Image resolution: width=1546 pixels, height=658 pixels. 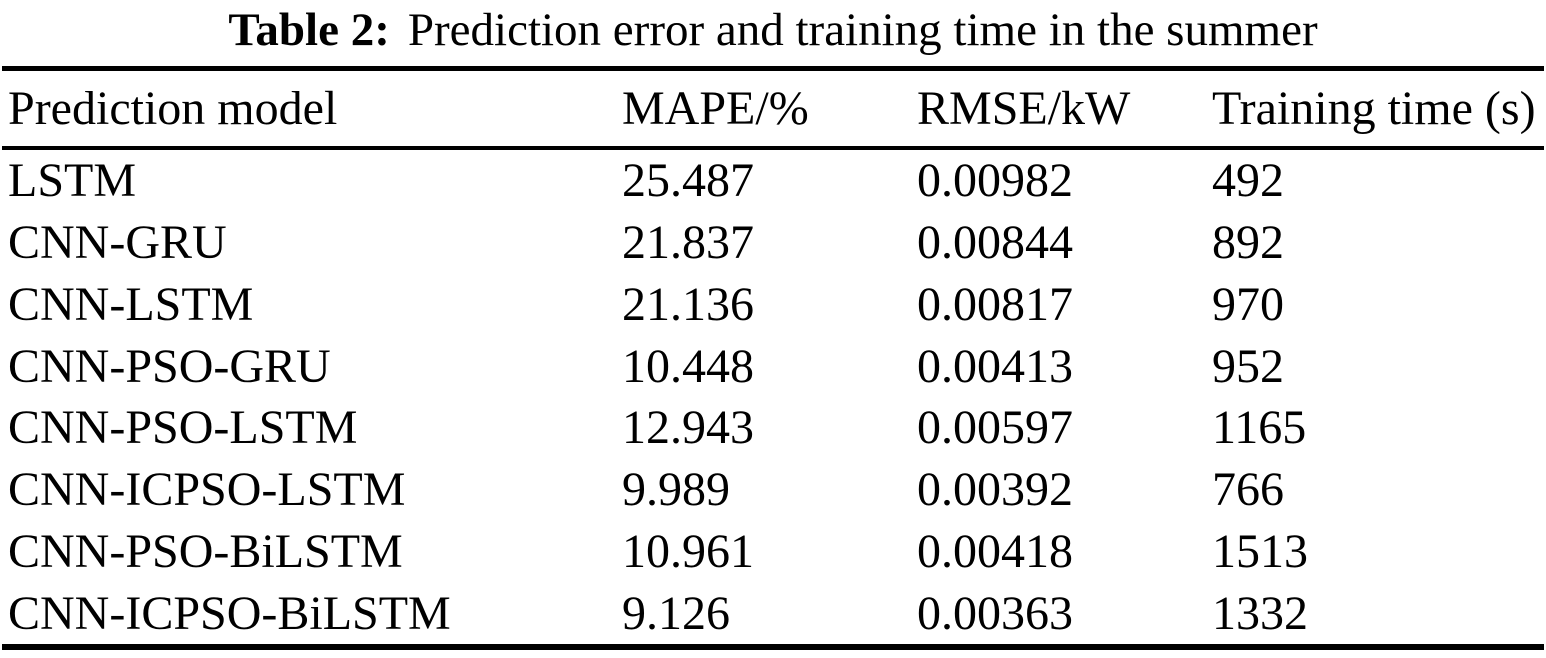 I want to click on cell-mape: 21.837, so click(x=688, y=243).